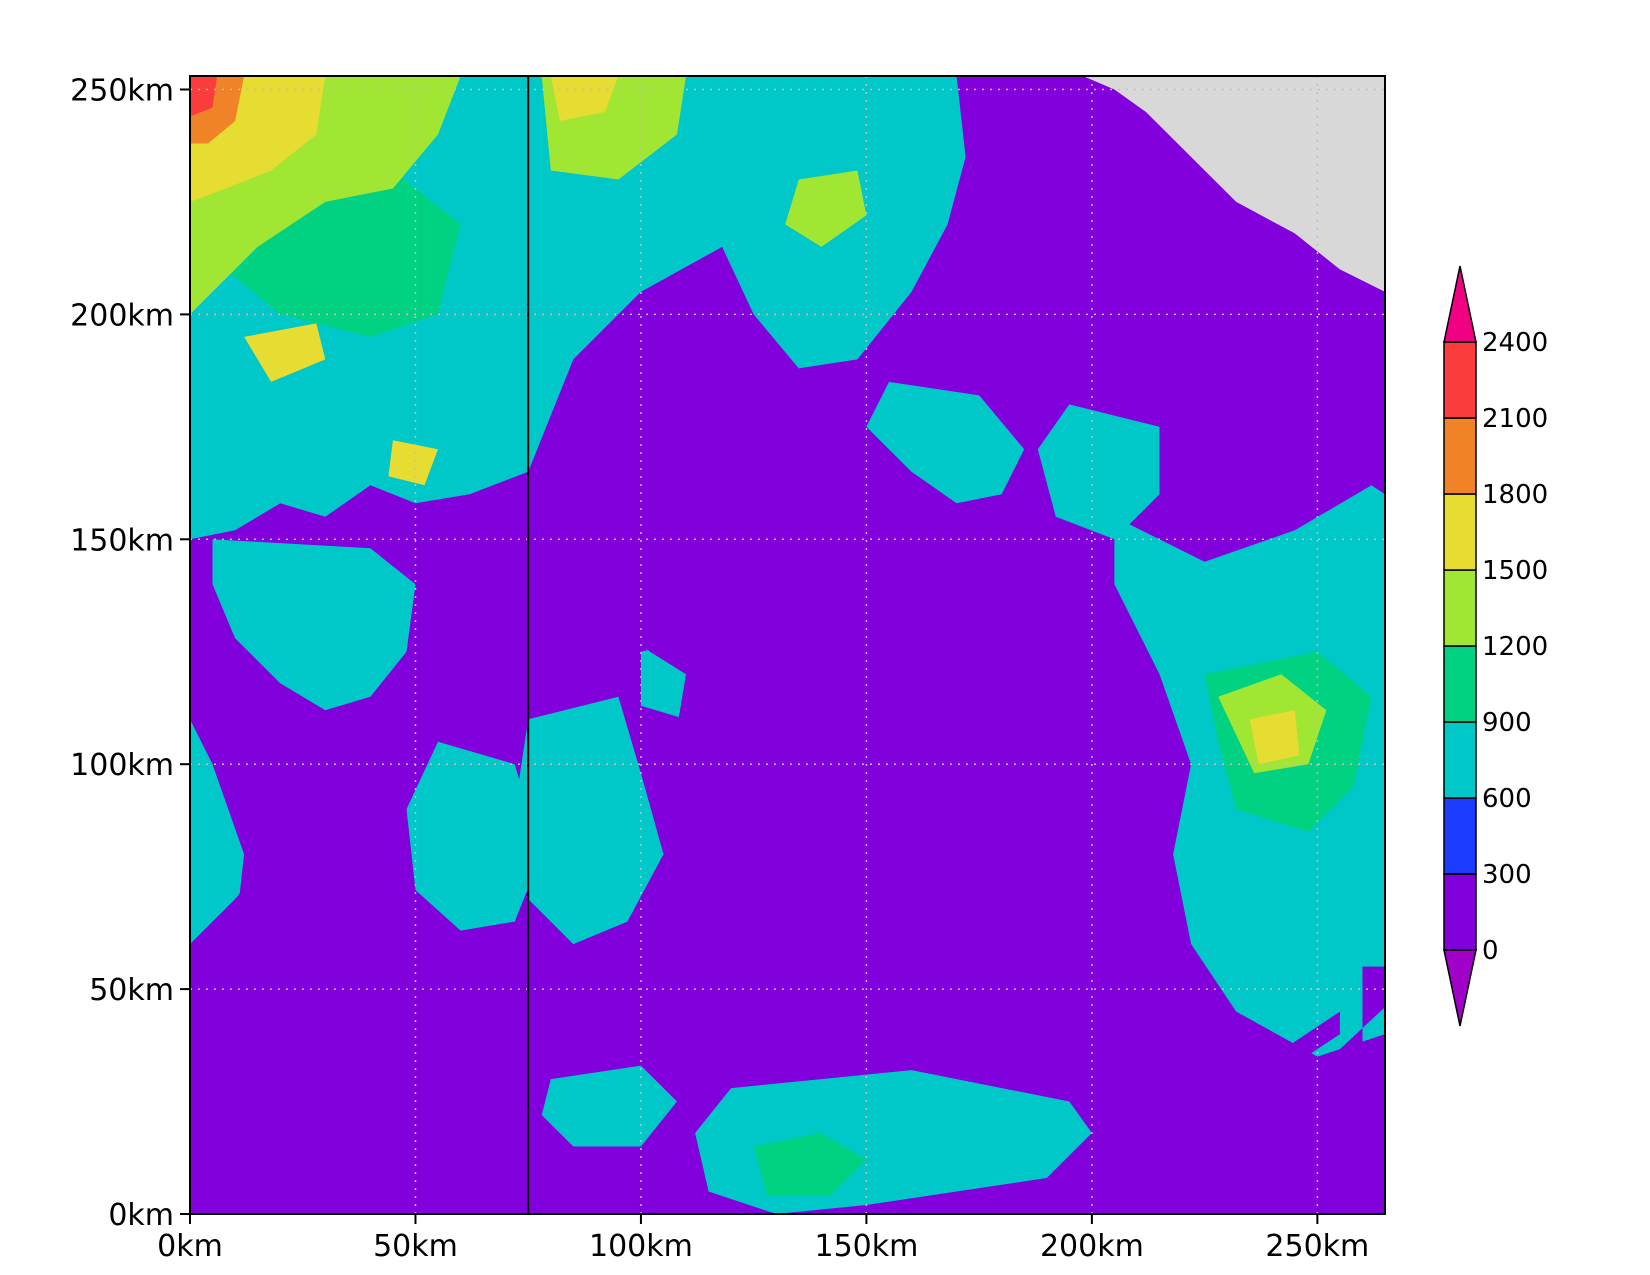  What do you see at coordinates (415, 1246) in the screenshot?
I see `x-tick-label-1: 50km` at bounding box center [415, 1246].